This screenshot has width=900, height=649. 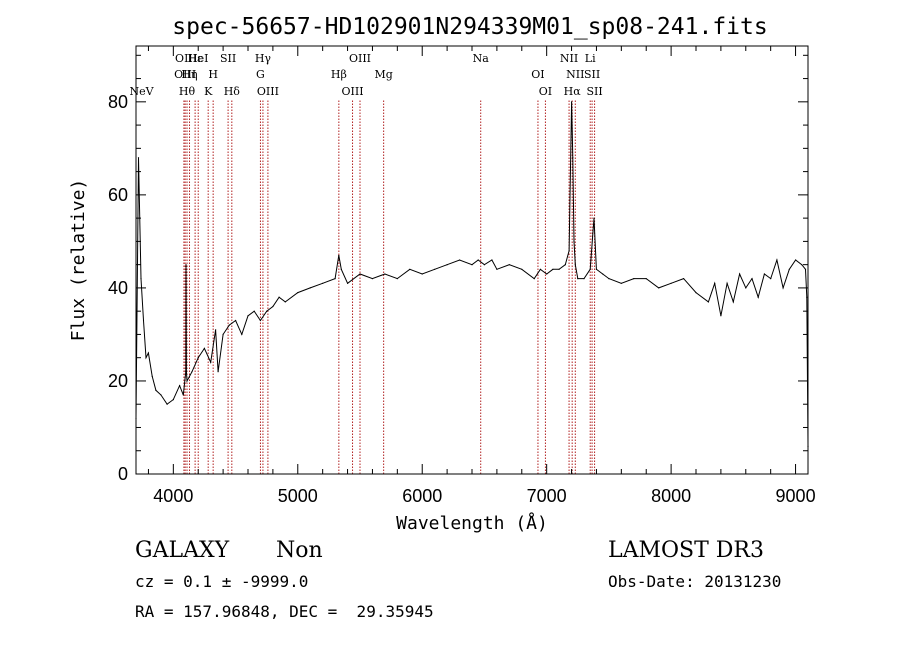 I want to click on x-tick-label: 5000, so click(x=298, y=496).